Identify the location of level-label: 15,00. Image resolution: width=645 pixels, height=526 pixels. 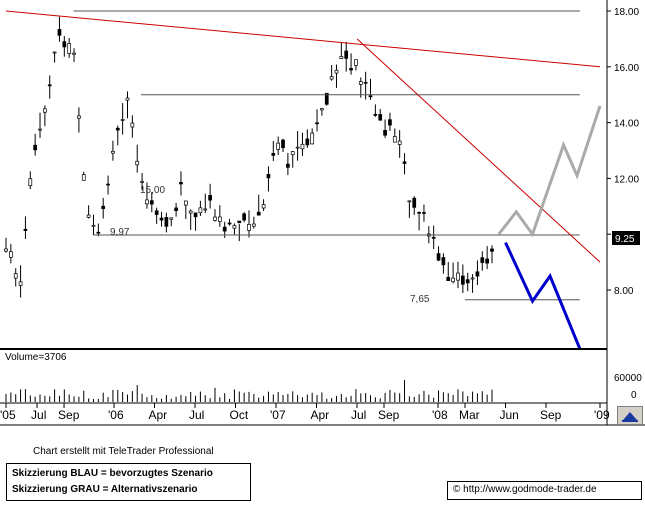
(152, 190).